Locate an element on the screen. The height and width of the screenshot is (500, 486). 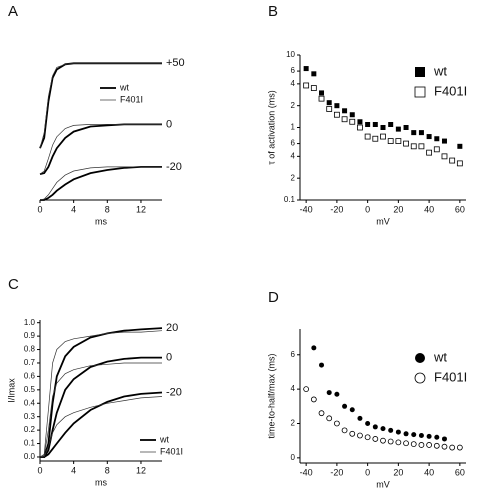
y-tick-label: 0.2 is located at coordinates (30, 429).